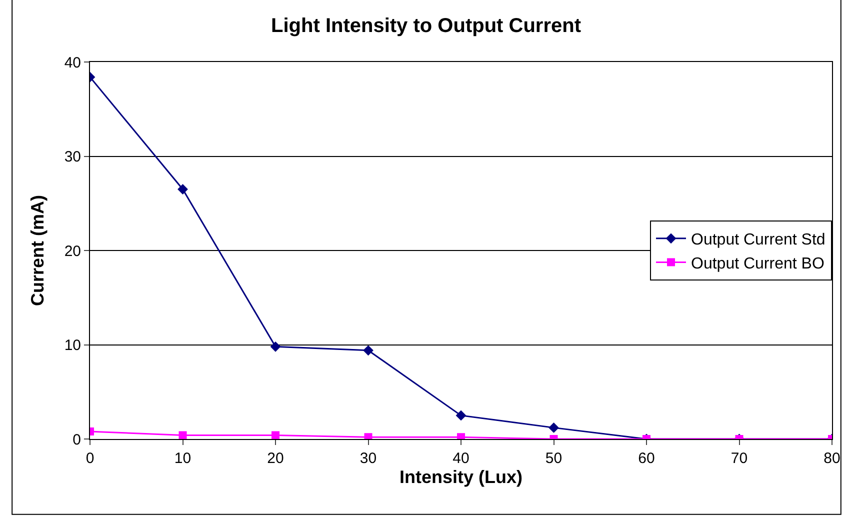 This screenshot has width=852, height=519. I want to click on x-tick-label: 70, so click(739, 458).